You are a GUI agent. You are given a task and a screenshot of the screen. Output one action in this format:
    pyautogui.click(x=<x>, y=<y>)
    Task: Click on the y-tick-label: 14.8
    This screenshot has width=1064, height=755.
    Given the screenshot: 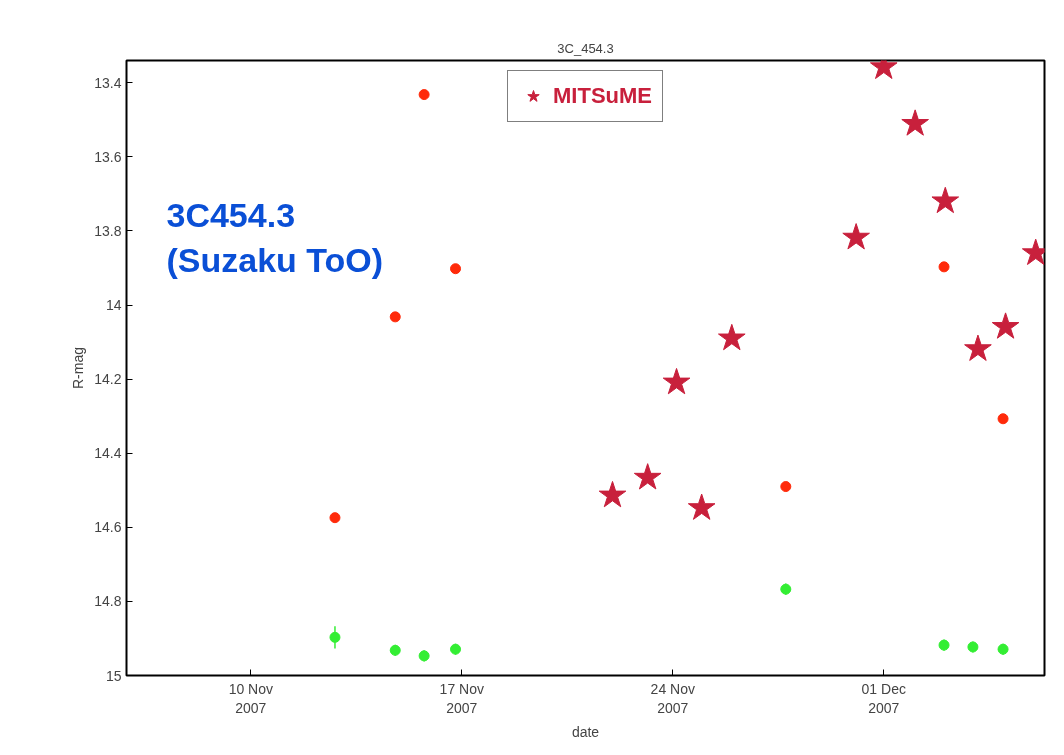 What is the action you would take?
    pyautogui.click(x=108, y=601)
    